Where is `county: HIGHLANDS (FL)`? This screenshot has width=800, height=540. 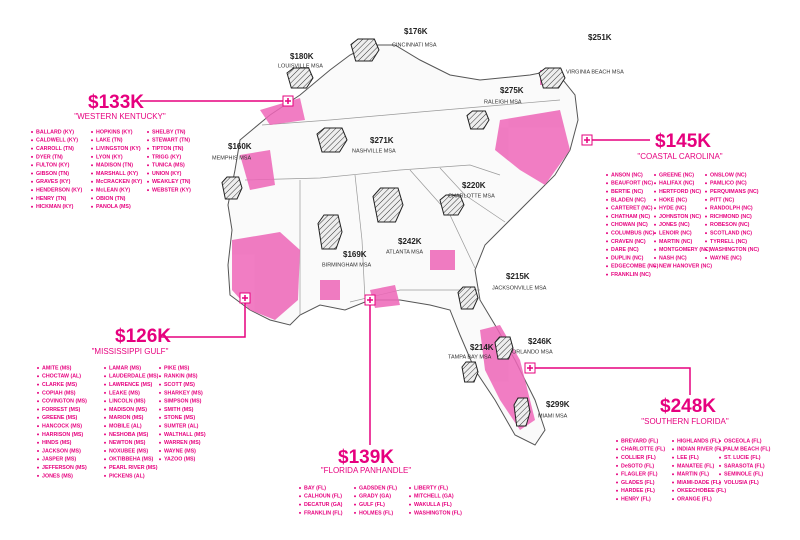
county: HIGHLANDS (FL) is located at coordinates (698, 441).